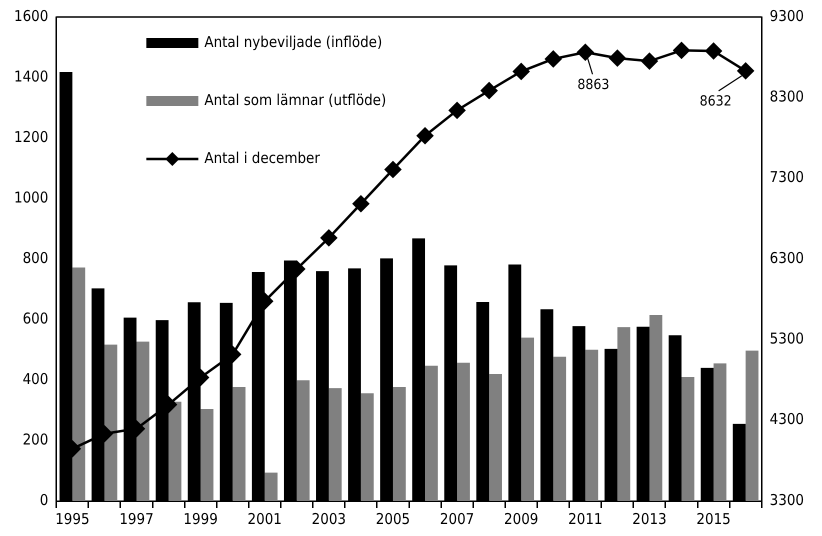 This screenshot has height=536, width=822. What do you see at coordinates (787, 339) in the screenshot?
I see `y2-tick-label: 5300` at bounding box center [787, 339].